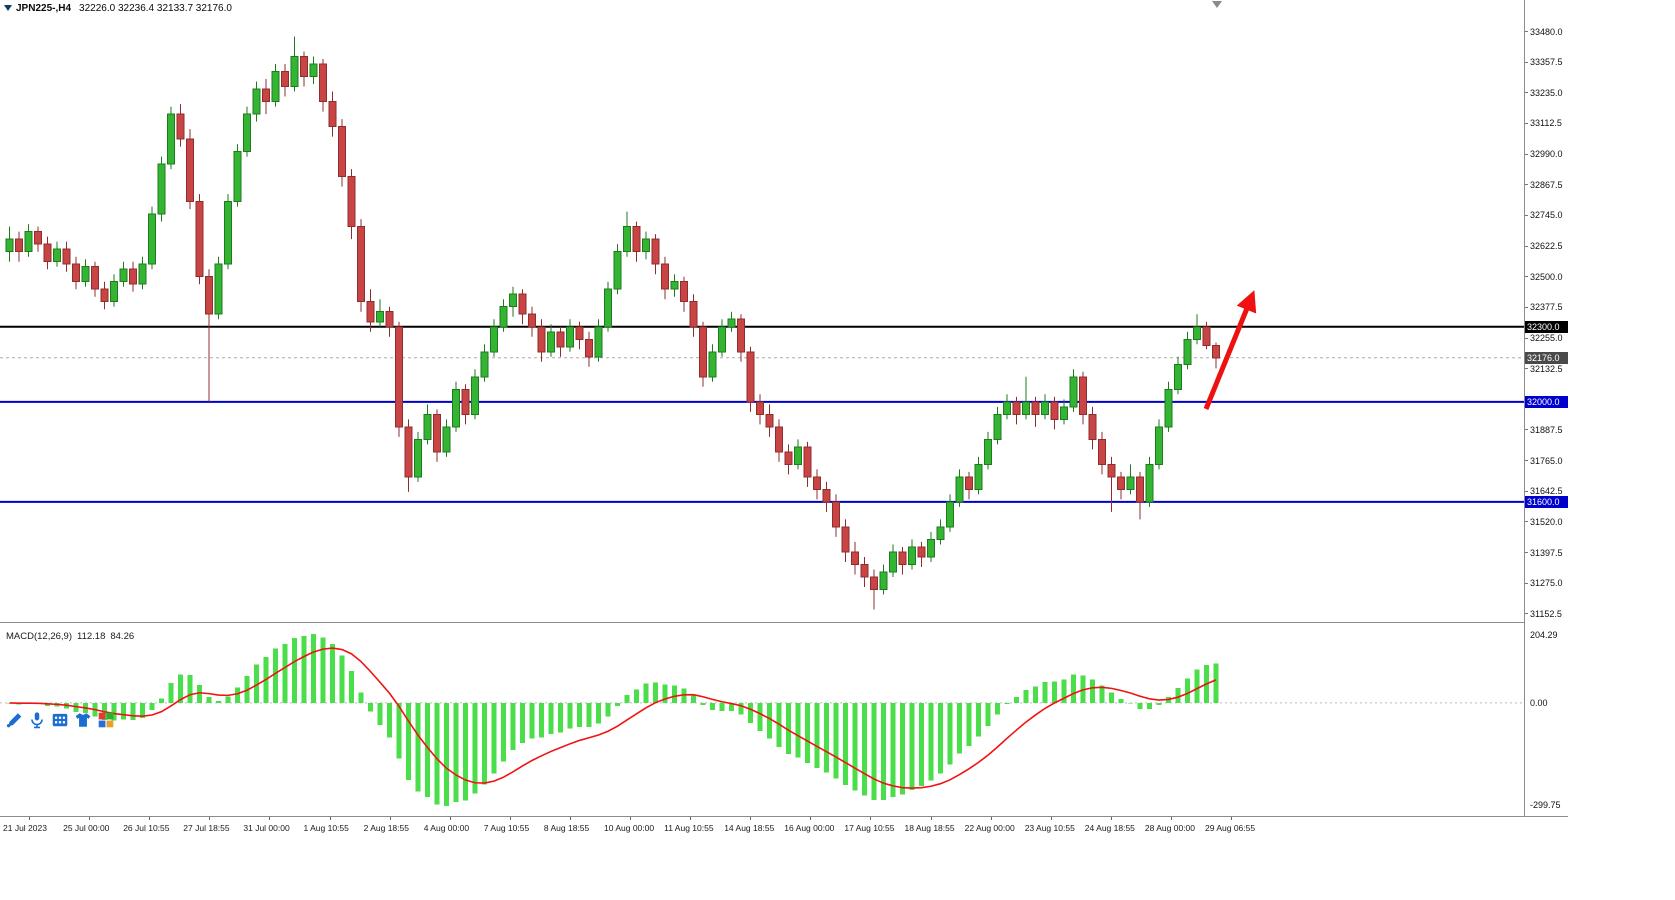  I want to click on pen-icon, so click(14, 720).